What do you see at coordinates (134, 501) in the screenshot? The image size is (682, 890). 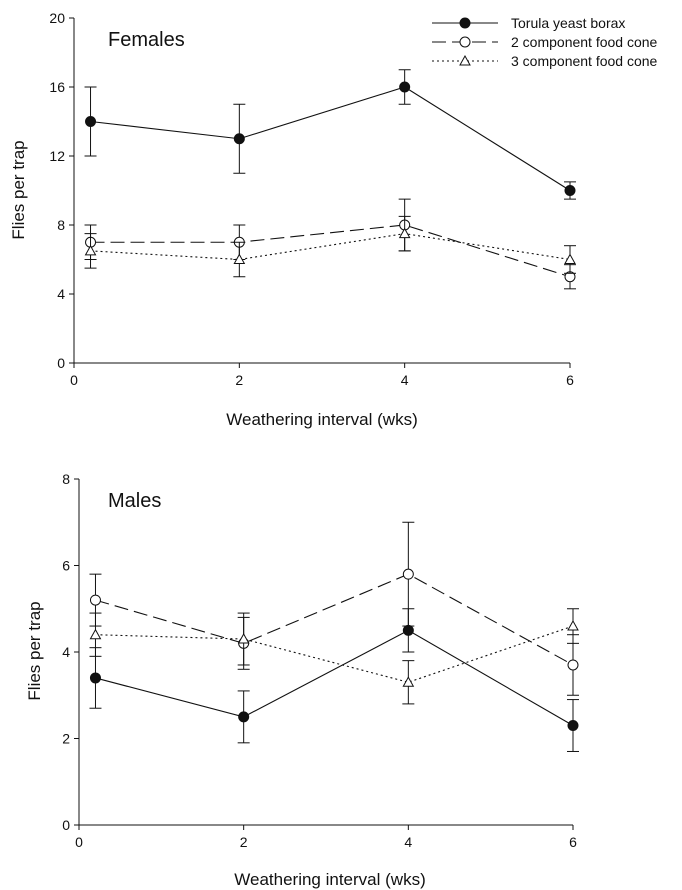 I see `panel-label: Males` at bounding box center [134, 501].